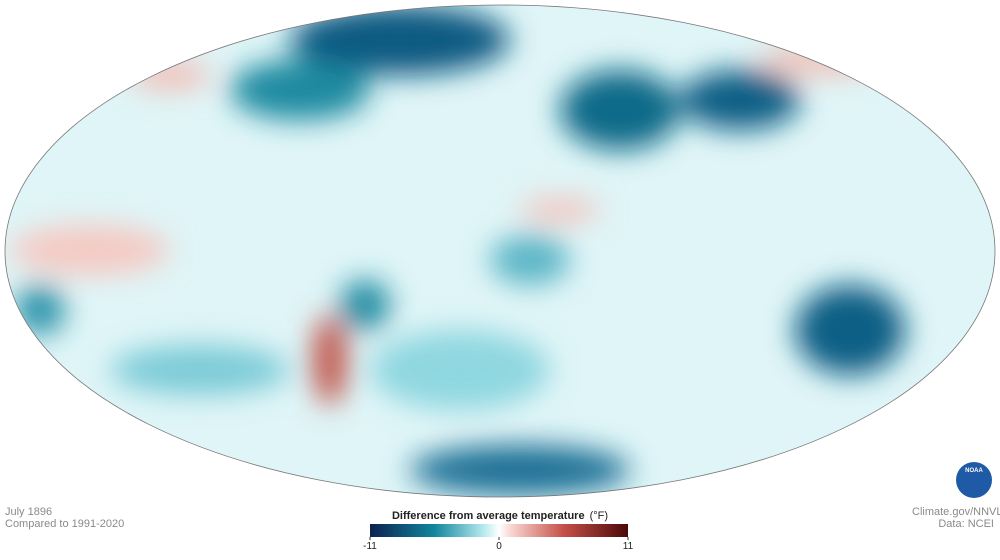 The width and height of the screenshot is (1000, 560). Describe the element at coordinates (966, 524) in the screenshot. I see `credit-data: Data: NCEI` at that location.